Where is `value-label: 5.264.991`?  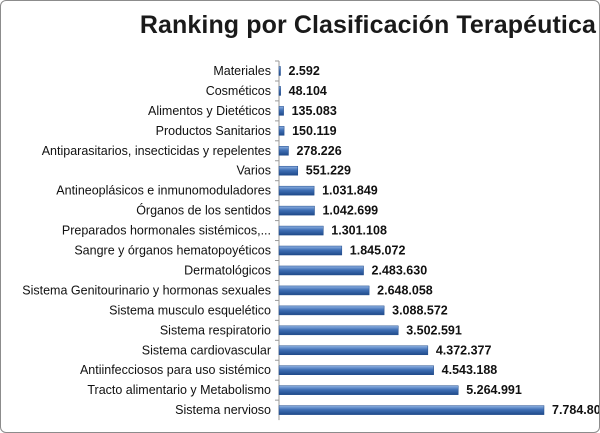
value-label: 5.264.991 is located at coordinates (494, 390).